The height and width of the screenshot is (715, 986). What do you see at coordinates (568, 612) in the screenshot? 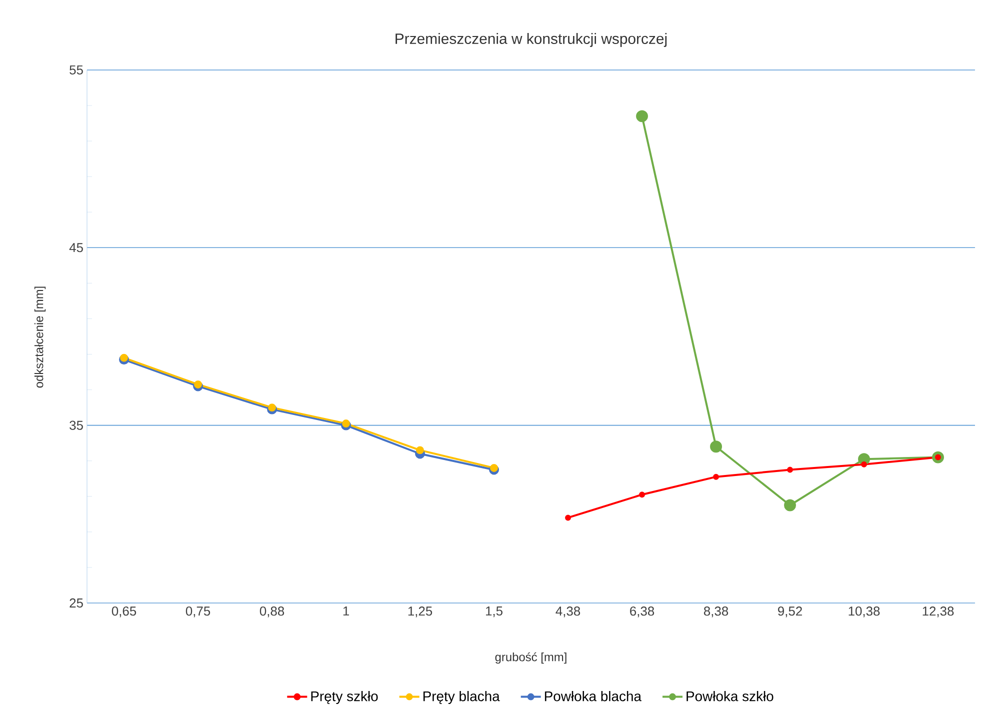
I see `x-tick-label: 4,38` at bounding box center [568, 612].